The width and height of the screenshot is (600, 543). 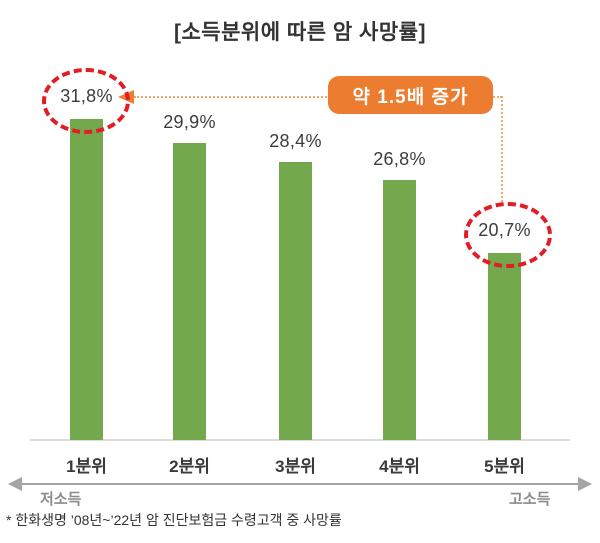 I want to click on highlight-circle-quintile1, so click(x=86, y=101).